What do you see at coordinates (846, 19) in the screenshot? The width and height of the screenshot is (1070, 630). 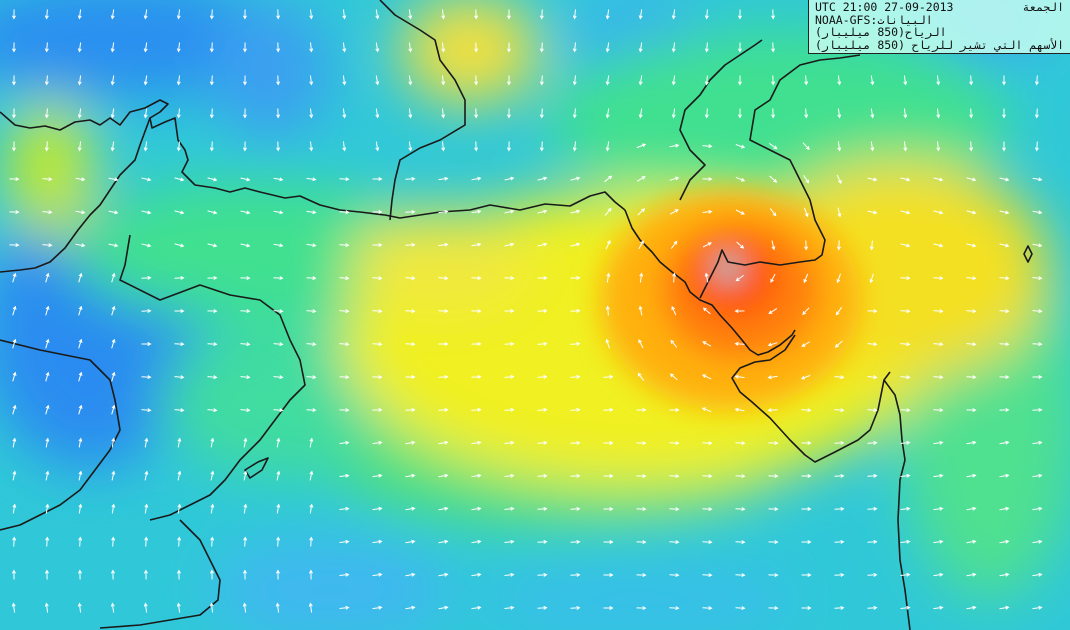 I see `source-label: NOAA-GFS:` at bounding box center [846, 19].